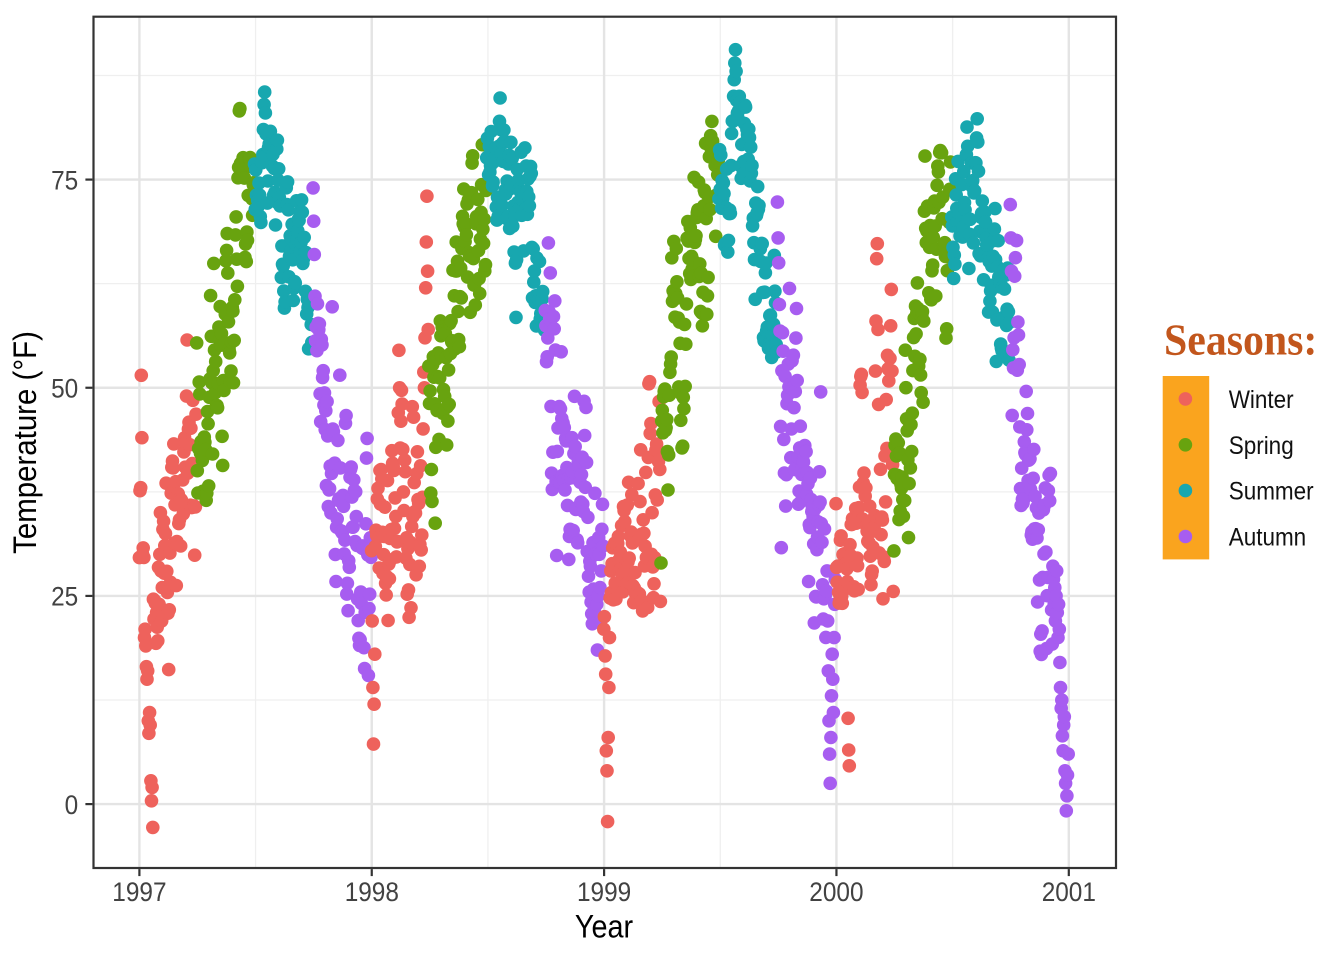 The height and width of the screenshot is (965, 1344). Describe the element at coordinates (72, 805) in the screenshot. I see `svg-text: 0` at that location.